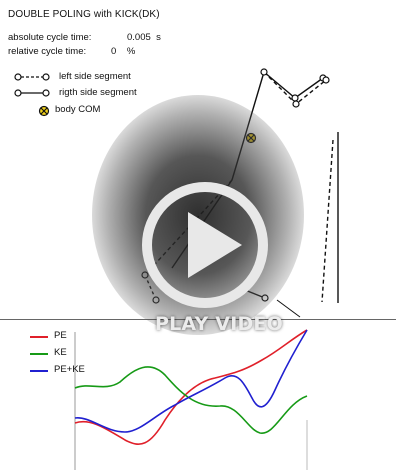 This screenshot has height=473, width=396. I want to click on legend-pe-label: PE, so click(60, 335).